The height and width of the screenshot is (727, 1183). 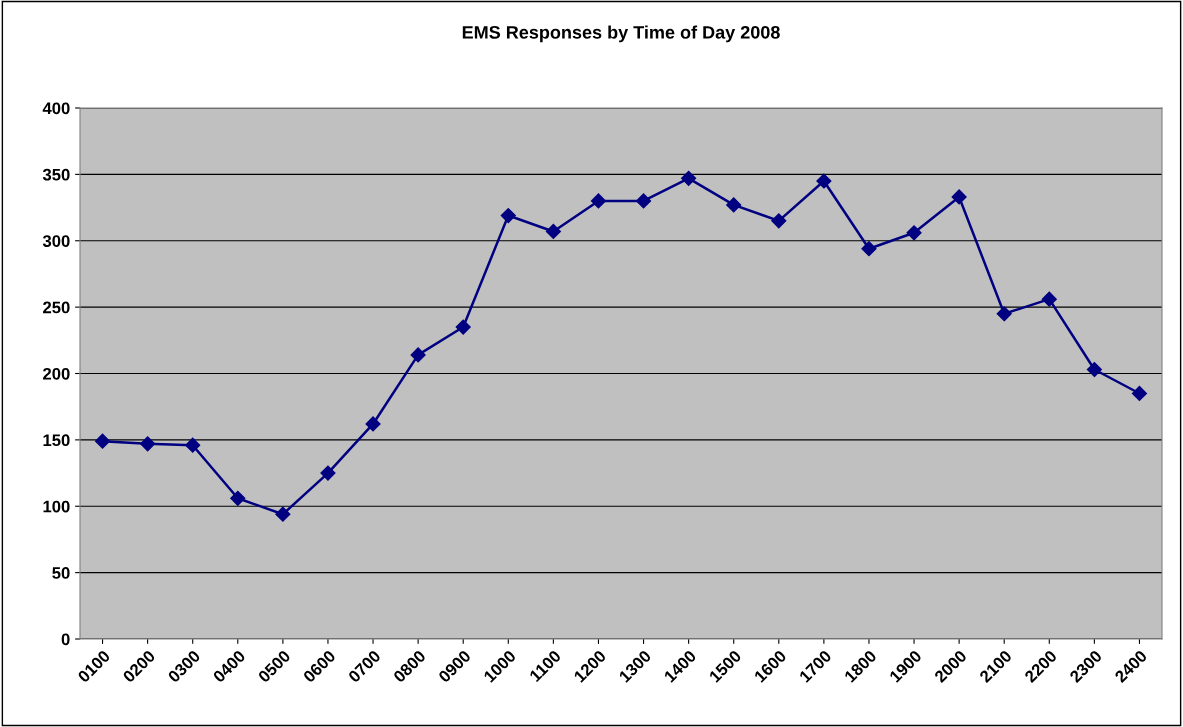 What do you see at coordinates (56, 241) in the screenshot?
I see `y-tick-label: 300` at bounding box center [56, 241].